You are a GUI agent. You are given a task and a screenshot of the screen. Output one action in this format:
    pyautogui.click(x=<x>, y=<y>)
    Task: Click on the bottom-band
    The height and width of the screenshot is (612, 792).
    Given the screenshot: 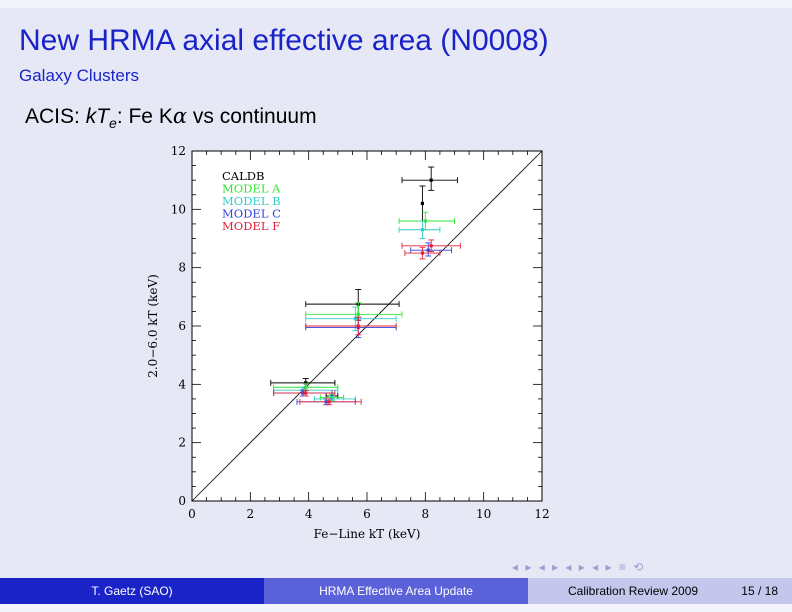 What is the action you would take?
    pyautogui.click(x=396, y=608)
    